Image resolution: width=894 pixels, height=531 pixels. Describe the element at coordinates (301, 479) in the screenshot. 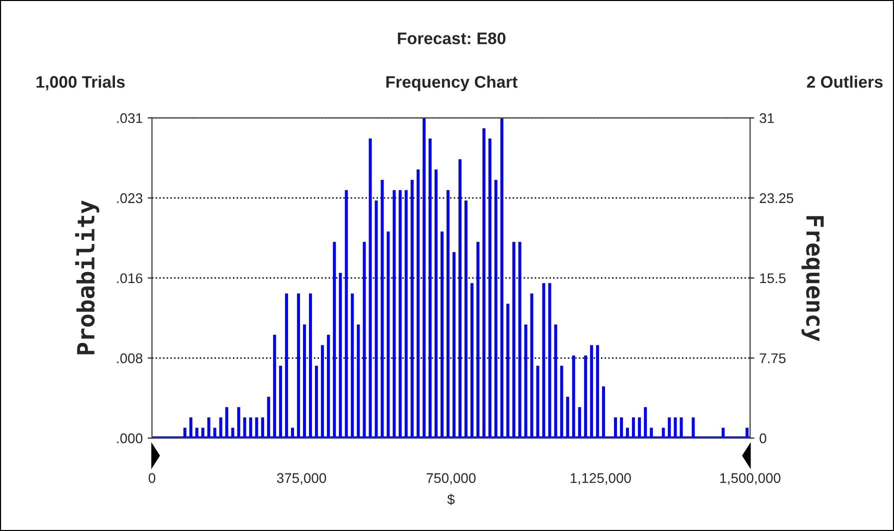

I see `x-tick-label: 375,000` at that location.